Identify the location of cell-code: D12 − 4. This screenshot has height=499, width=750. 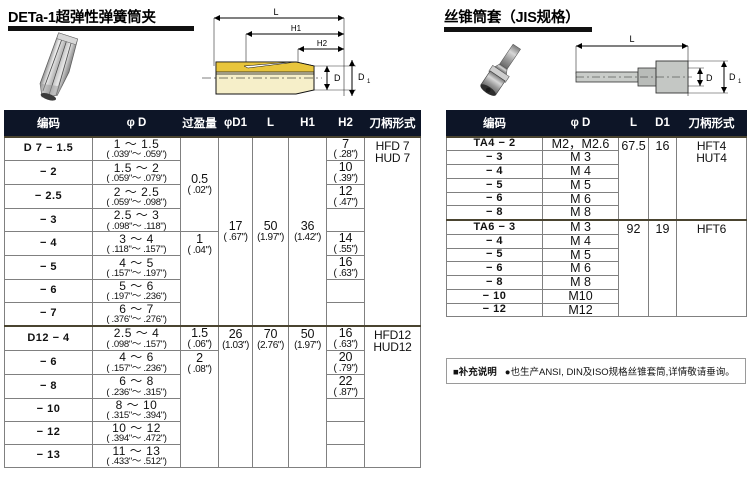
(48, 337).